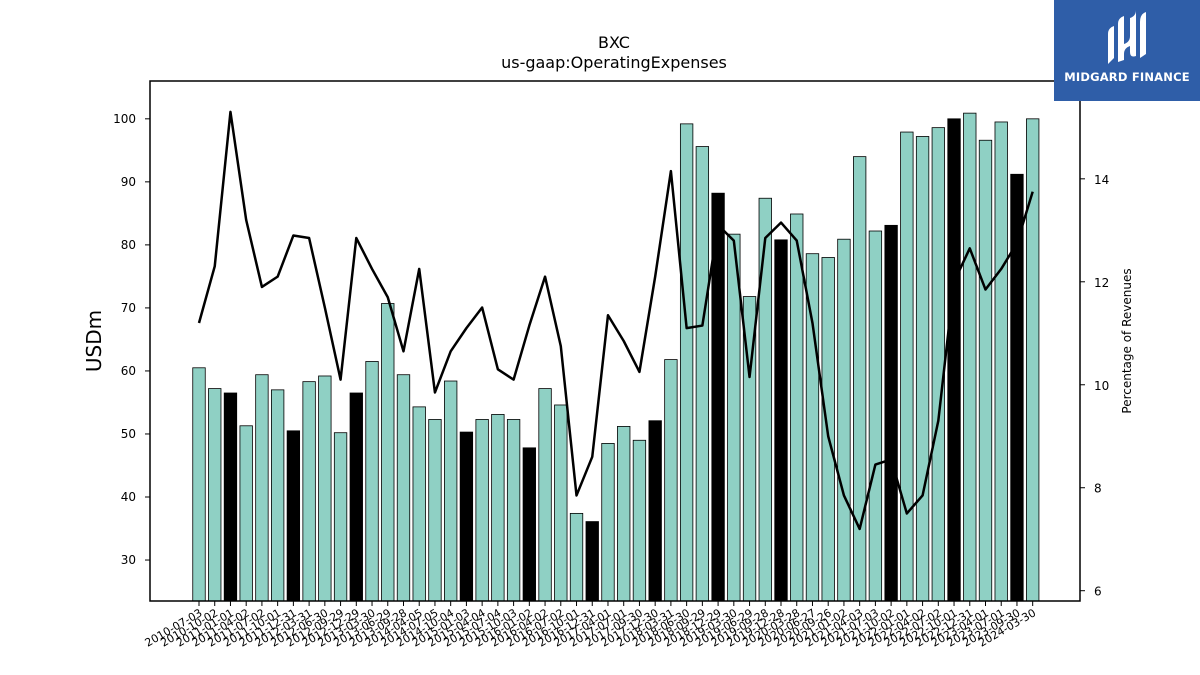 This screenshot has width=1200, height=675. What do you see at coordinates (94, 341) in the screenshot?
I see `y-axis-label: USDm` at bounding box center [94, 341].